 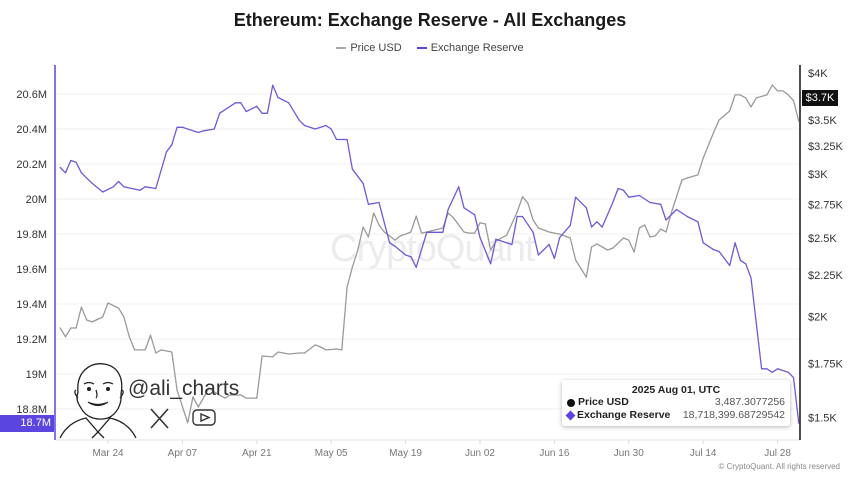 What do you see at coordinates (822, 239) in the screenshot?
I see `right-axis-tick-label: $2.5K` at bounding box center [822, 239].